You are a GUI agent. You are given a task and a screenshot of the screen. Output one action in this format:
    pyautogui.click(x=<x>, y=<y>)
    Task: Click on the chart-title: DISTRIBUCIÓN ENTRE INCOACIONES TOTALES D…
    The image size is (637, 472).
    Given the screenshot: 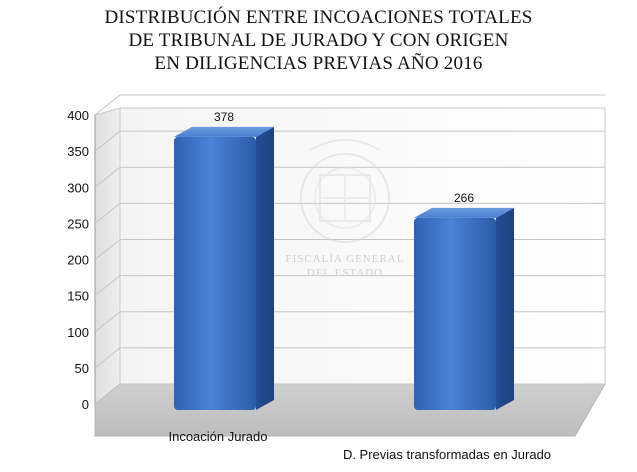 What is the action you would take?
    pyautogui.click(x=318, y=40)
    